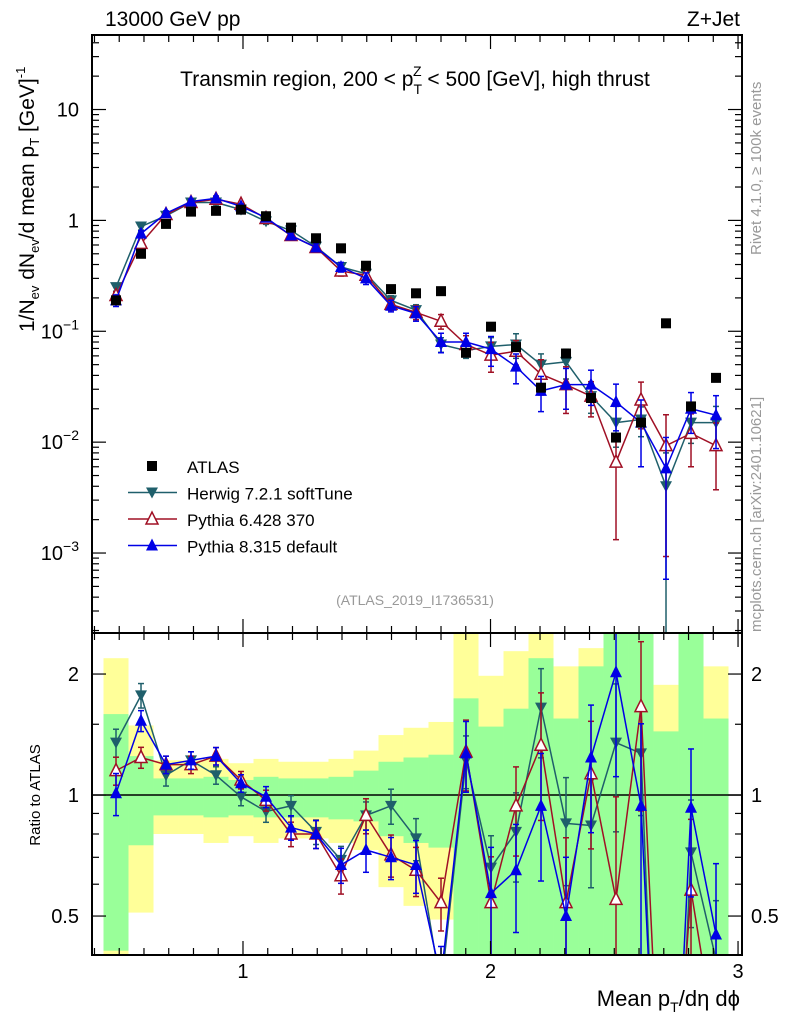 The height and width of the screenshot is (1024, 786). What do you see at coordinates (73, 675) in the screenshot?
I see `ratio-y-tick-label: 2` at bounding box center [73, 675].